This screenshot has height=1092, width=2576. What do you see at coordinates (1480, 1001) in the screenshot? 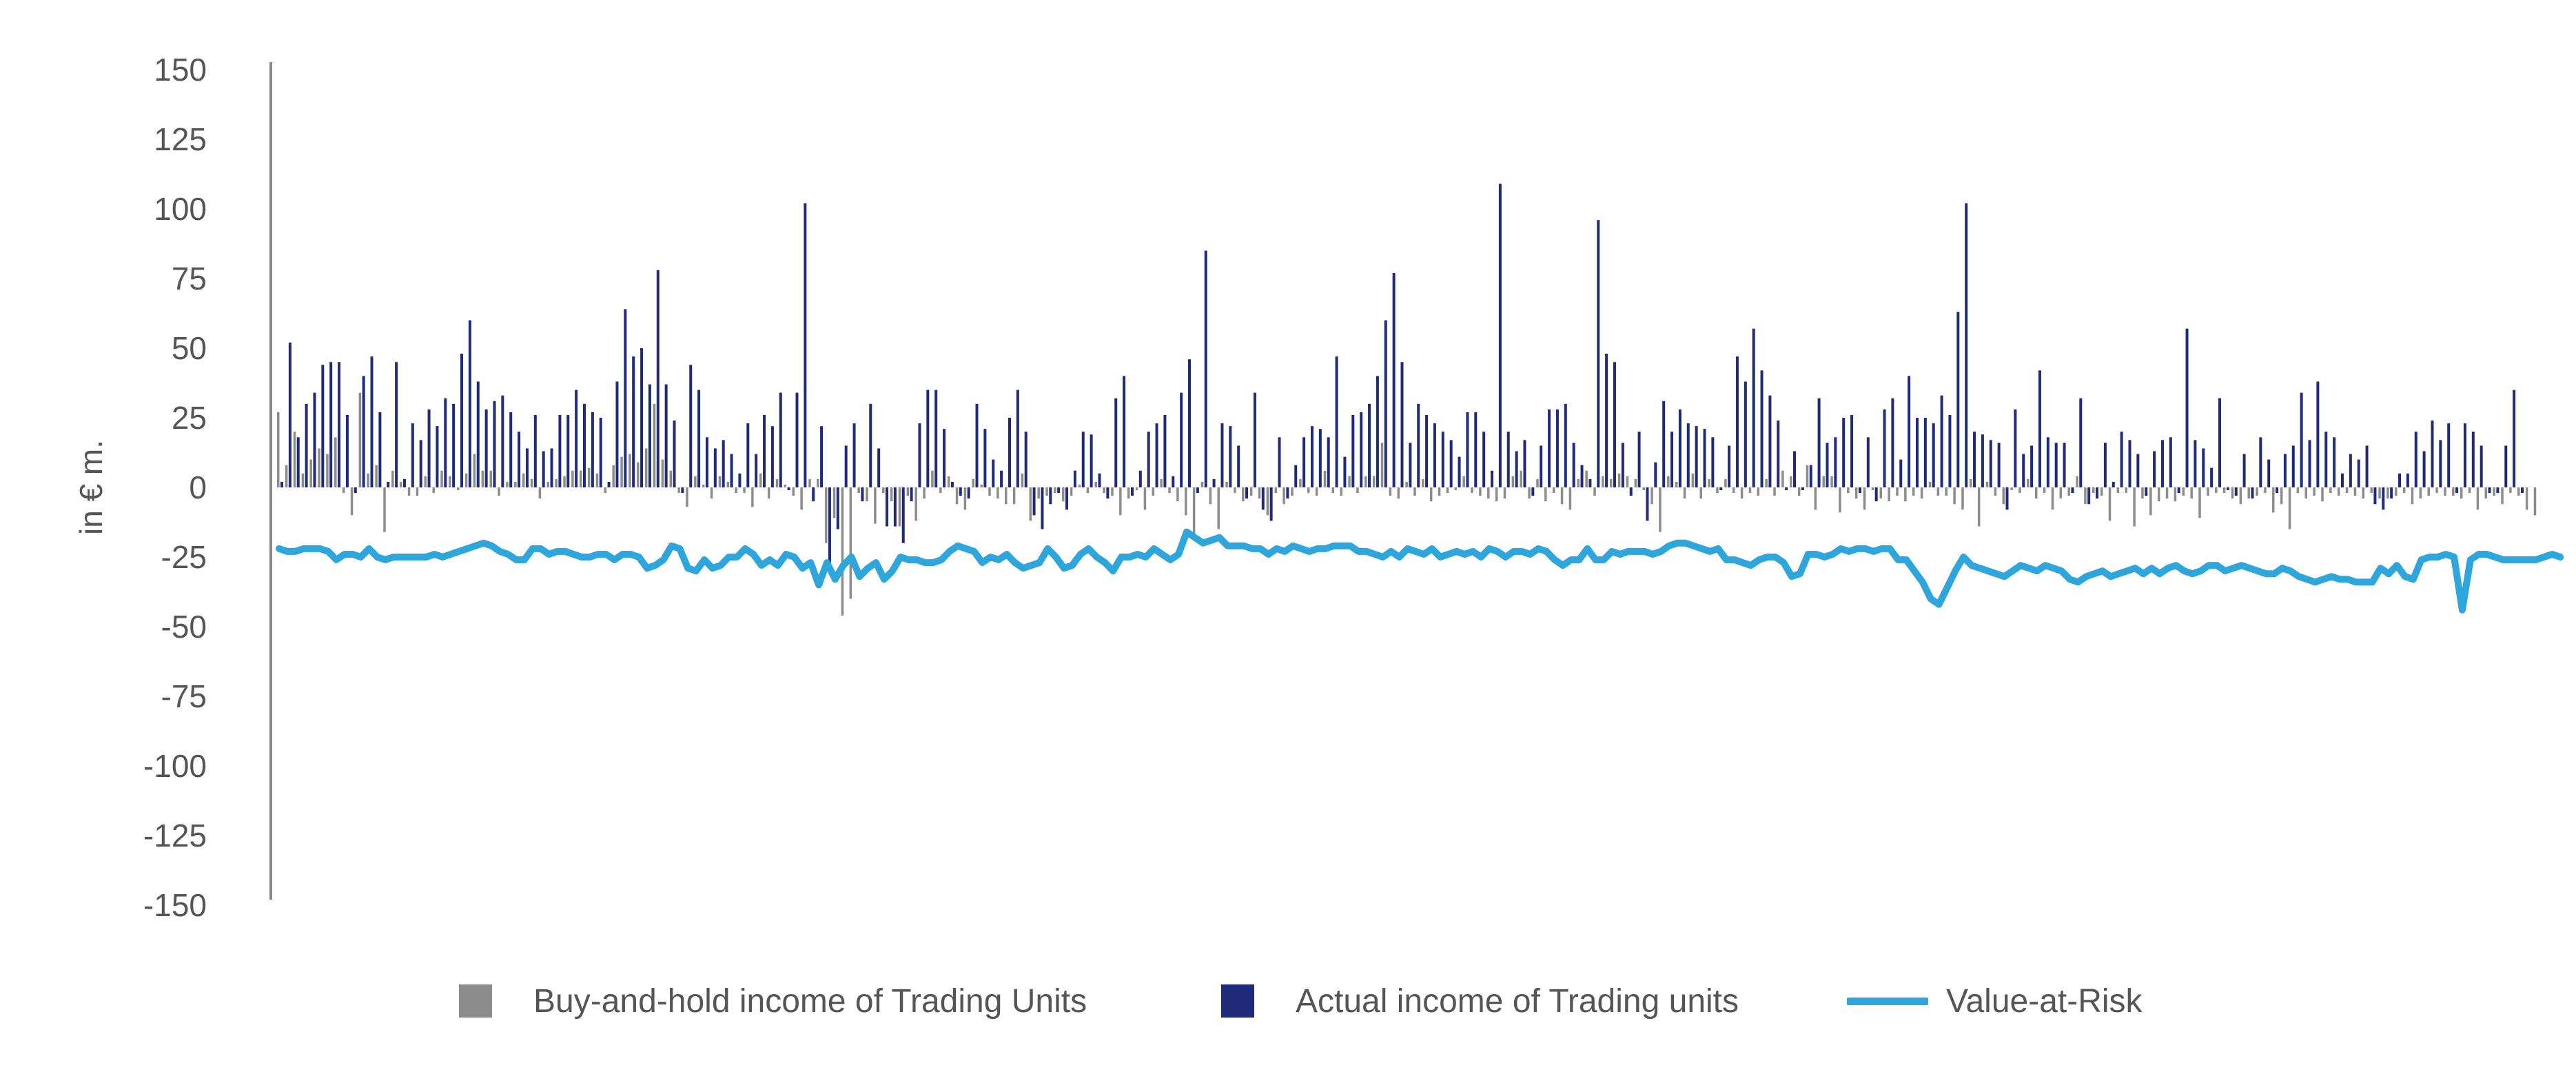
I see `legend-item-actual: Actual income of Trading units` at bounding box center [1480, 1001].